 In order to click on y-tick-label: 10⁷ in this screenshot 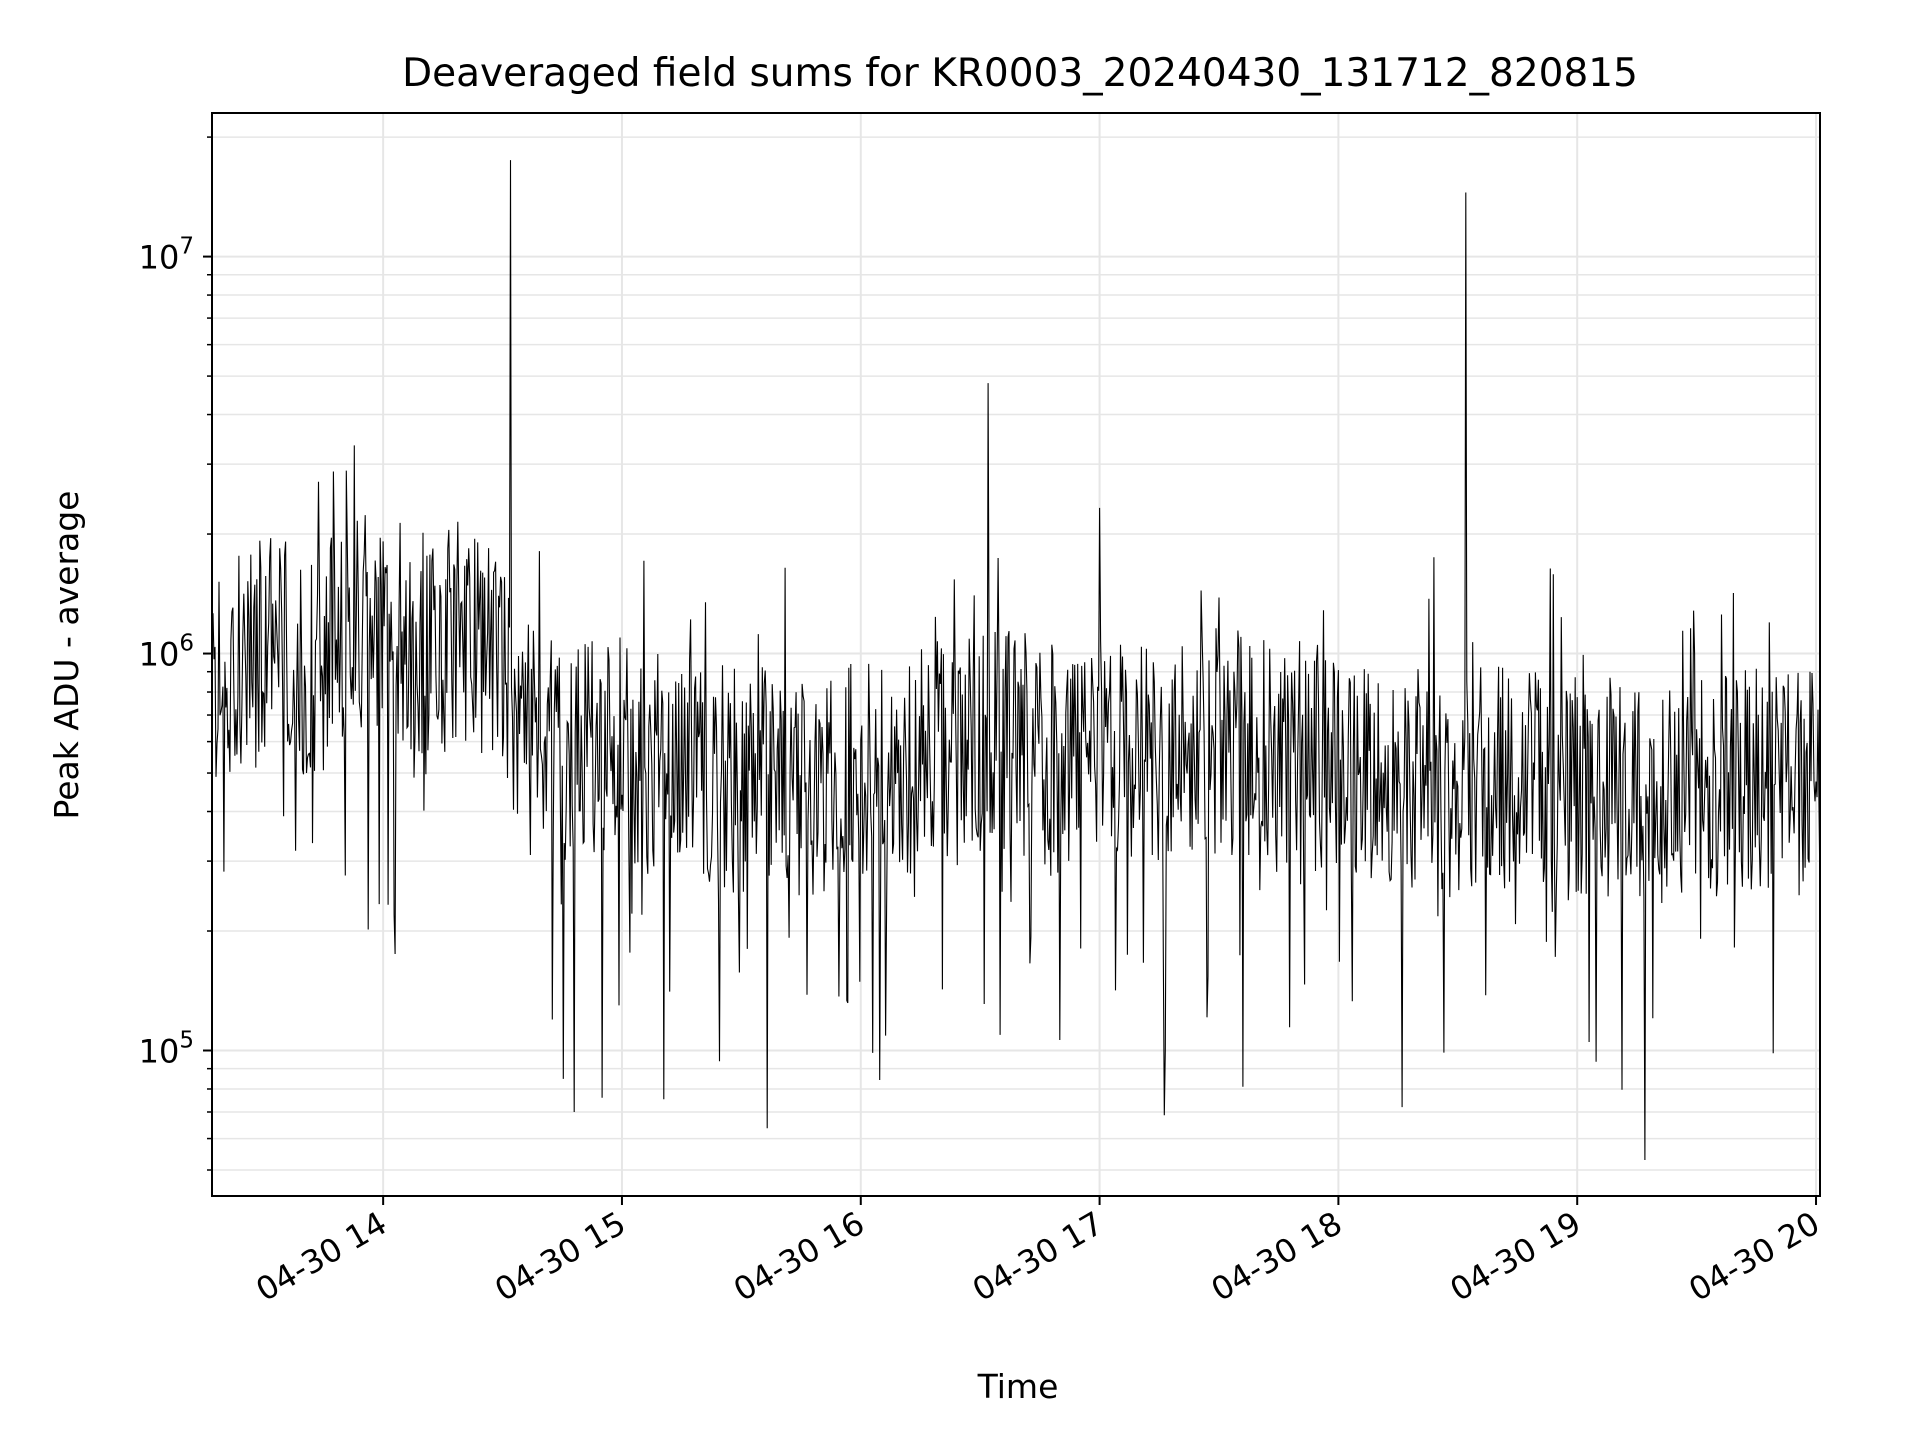, I will do `click(166, 255)`.